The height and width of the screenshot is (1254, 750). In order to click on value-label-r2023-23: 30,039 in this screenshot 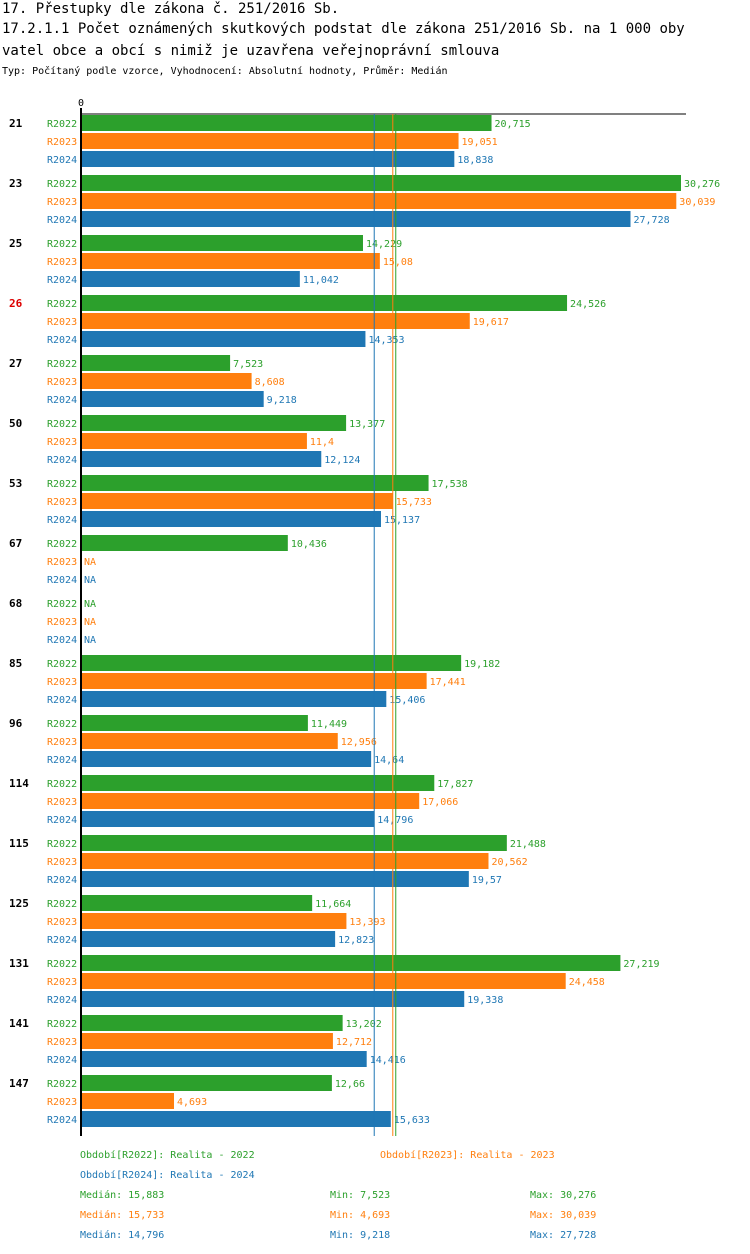, I will do `click(697, 202)`.